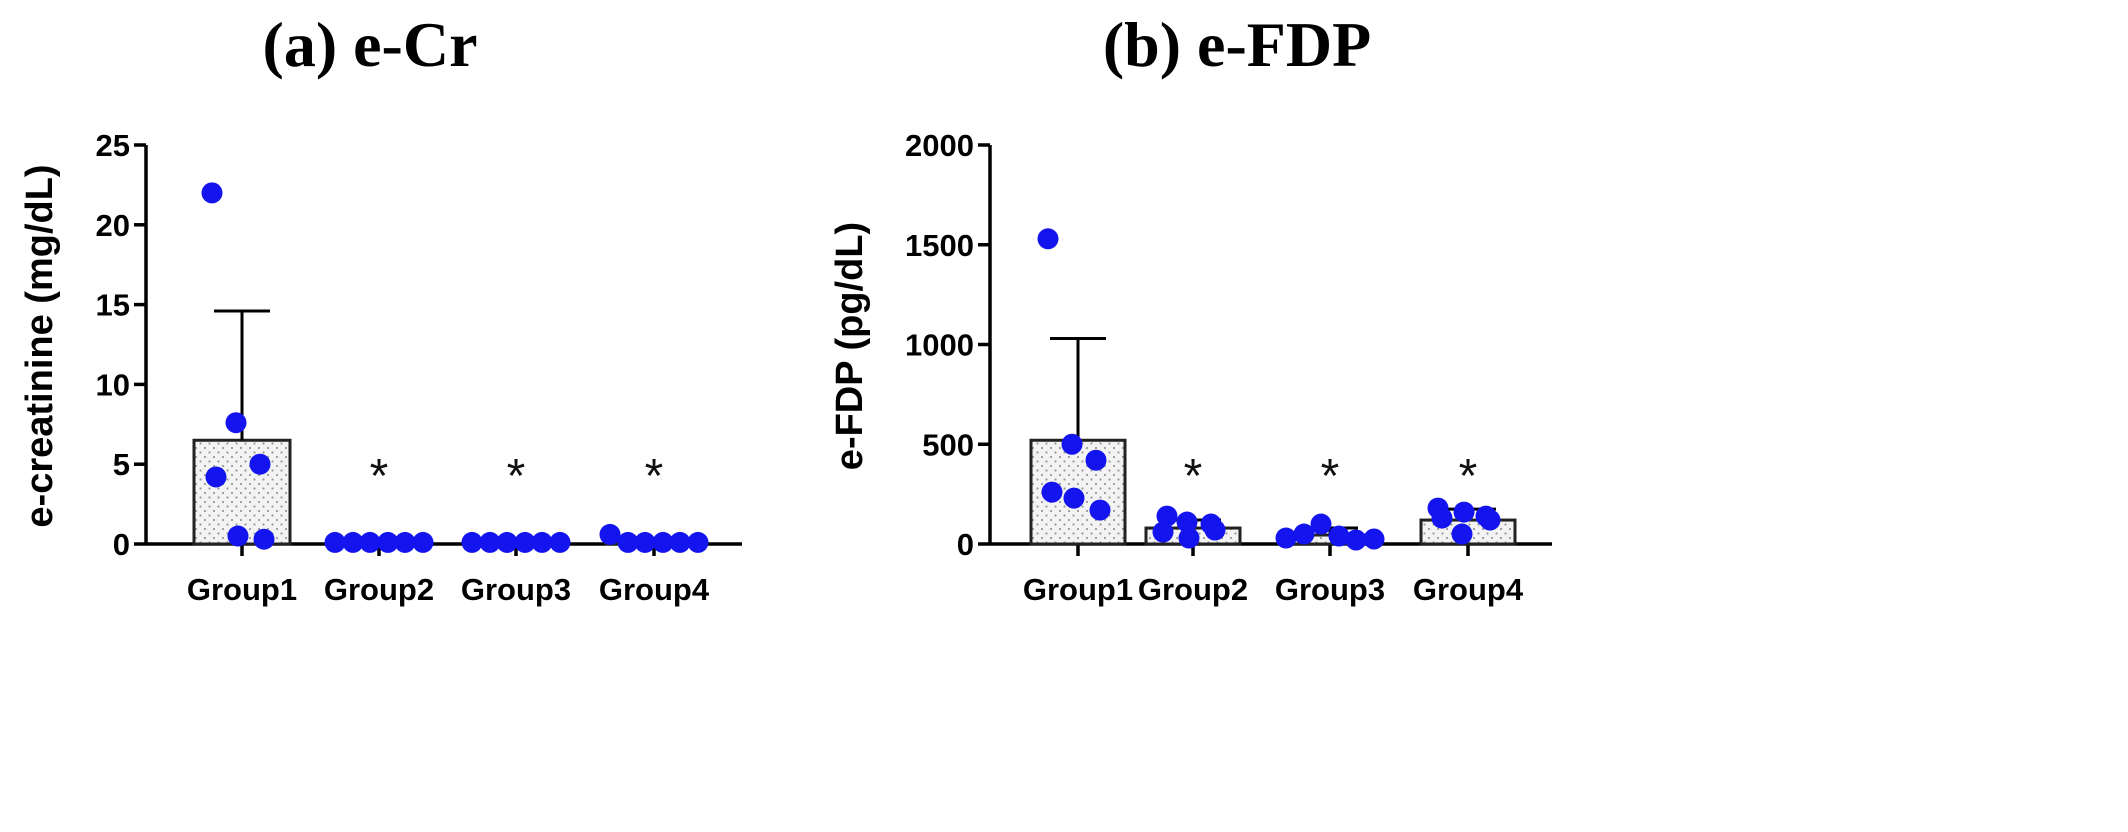 This screenshot has height=832, width=2128. What do you see at coordinates (1078, 589) in the screenshot?
I see `panel-b-x-tick-label: Group1` at bounding box center [1078, 589].